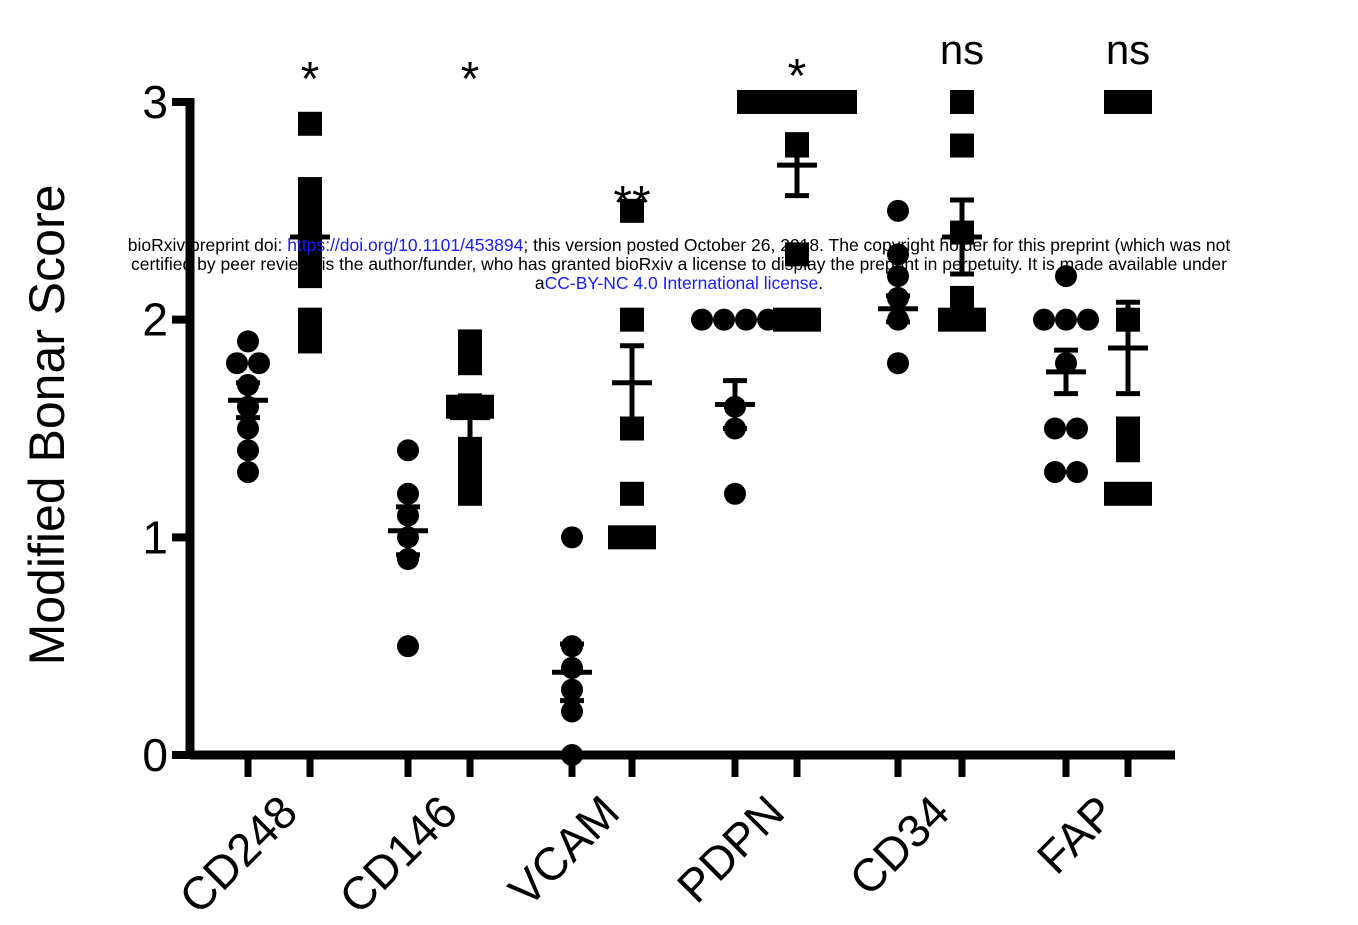 Image resolution: width=1358 pixels, height=925 pixels. Describe the element at coordinates (681, 283) in the screenshot. I see `license-link: CC-BY-NC 4.0 International license` at that location.